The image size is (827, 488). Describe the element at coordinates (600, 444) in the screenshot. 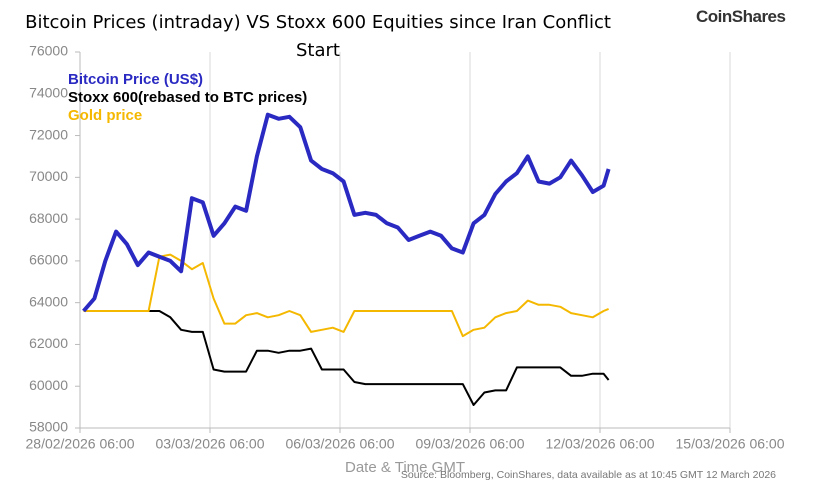

I see `x-tick-label: 12/03/2026 06:00` at that location.